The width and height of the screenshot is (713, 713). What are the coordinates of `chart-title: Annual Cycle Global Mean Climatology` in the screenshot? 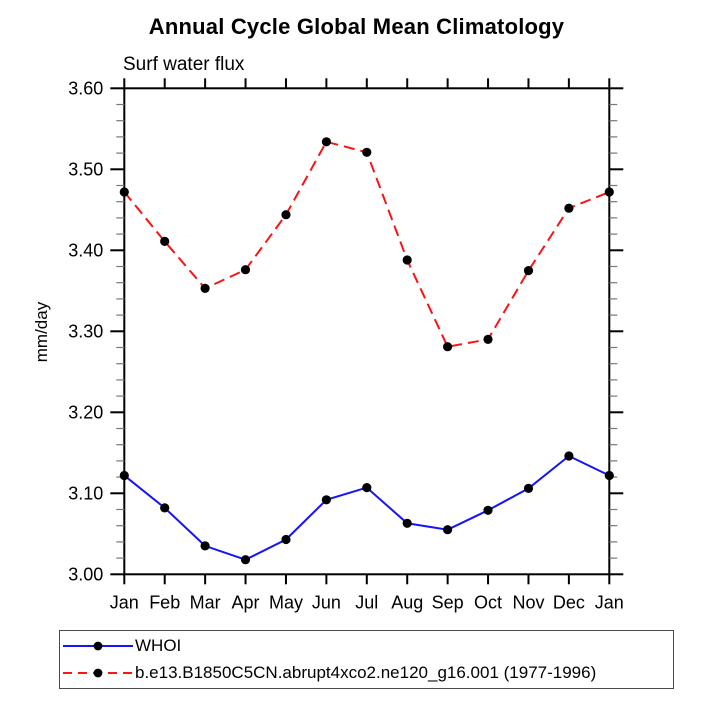 It's located at (356, 26).